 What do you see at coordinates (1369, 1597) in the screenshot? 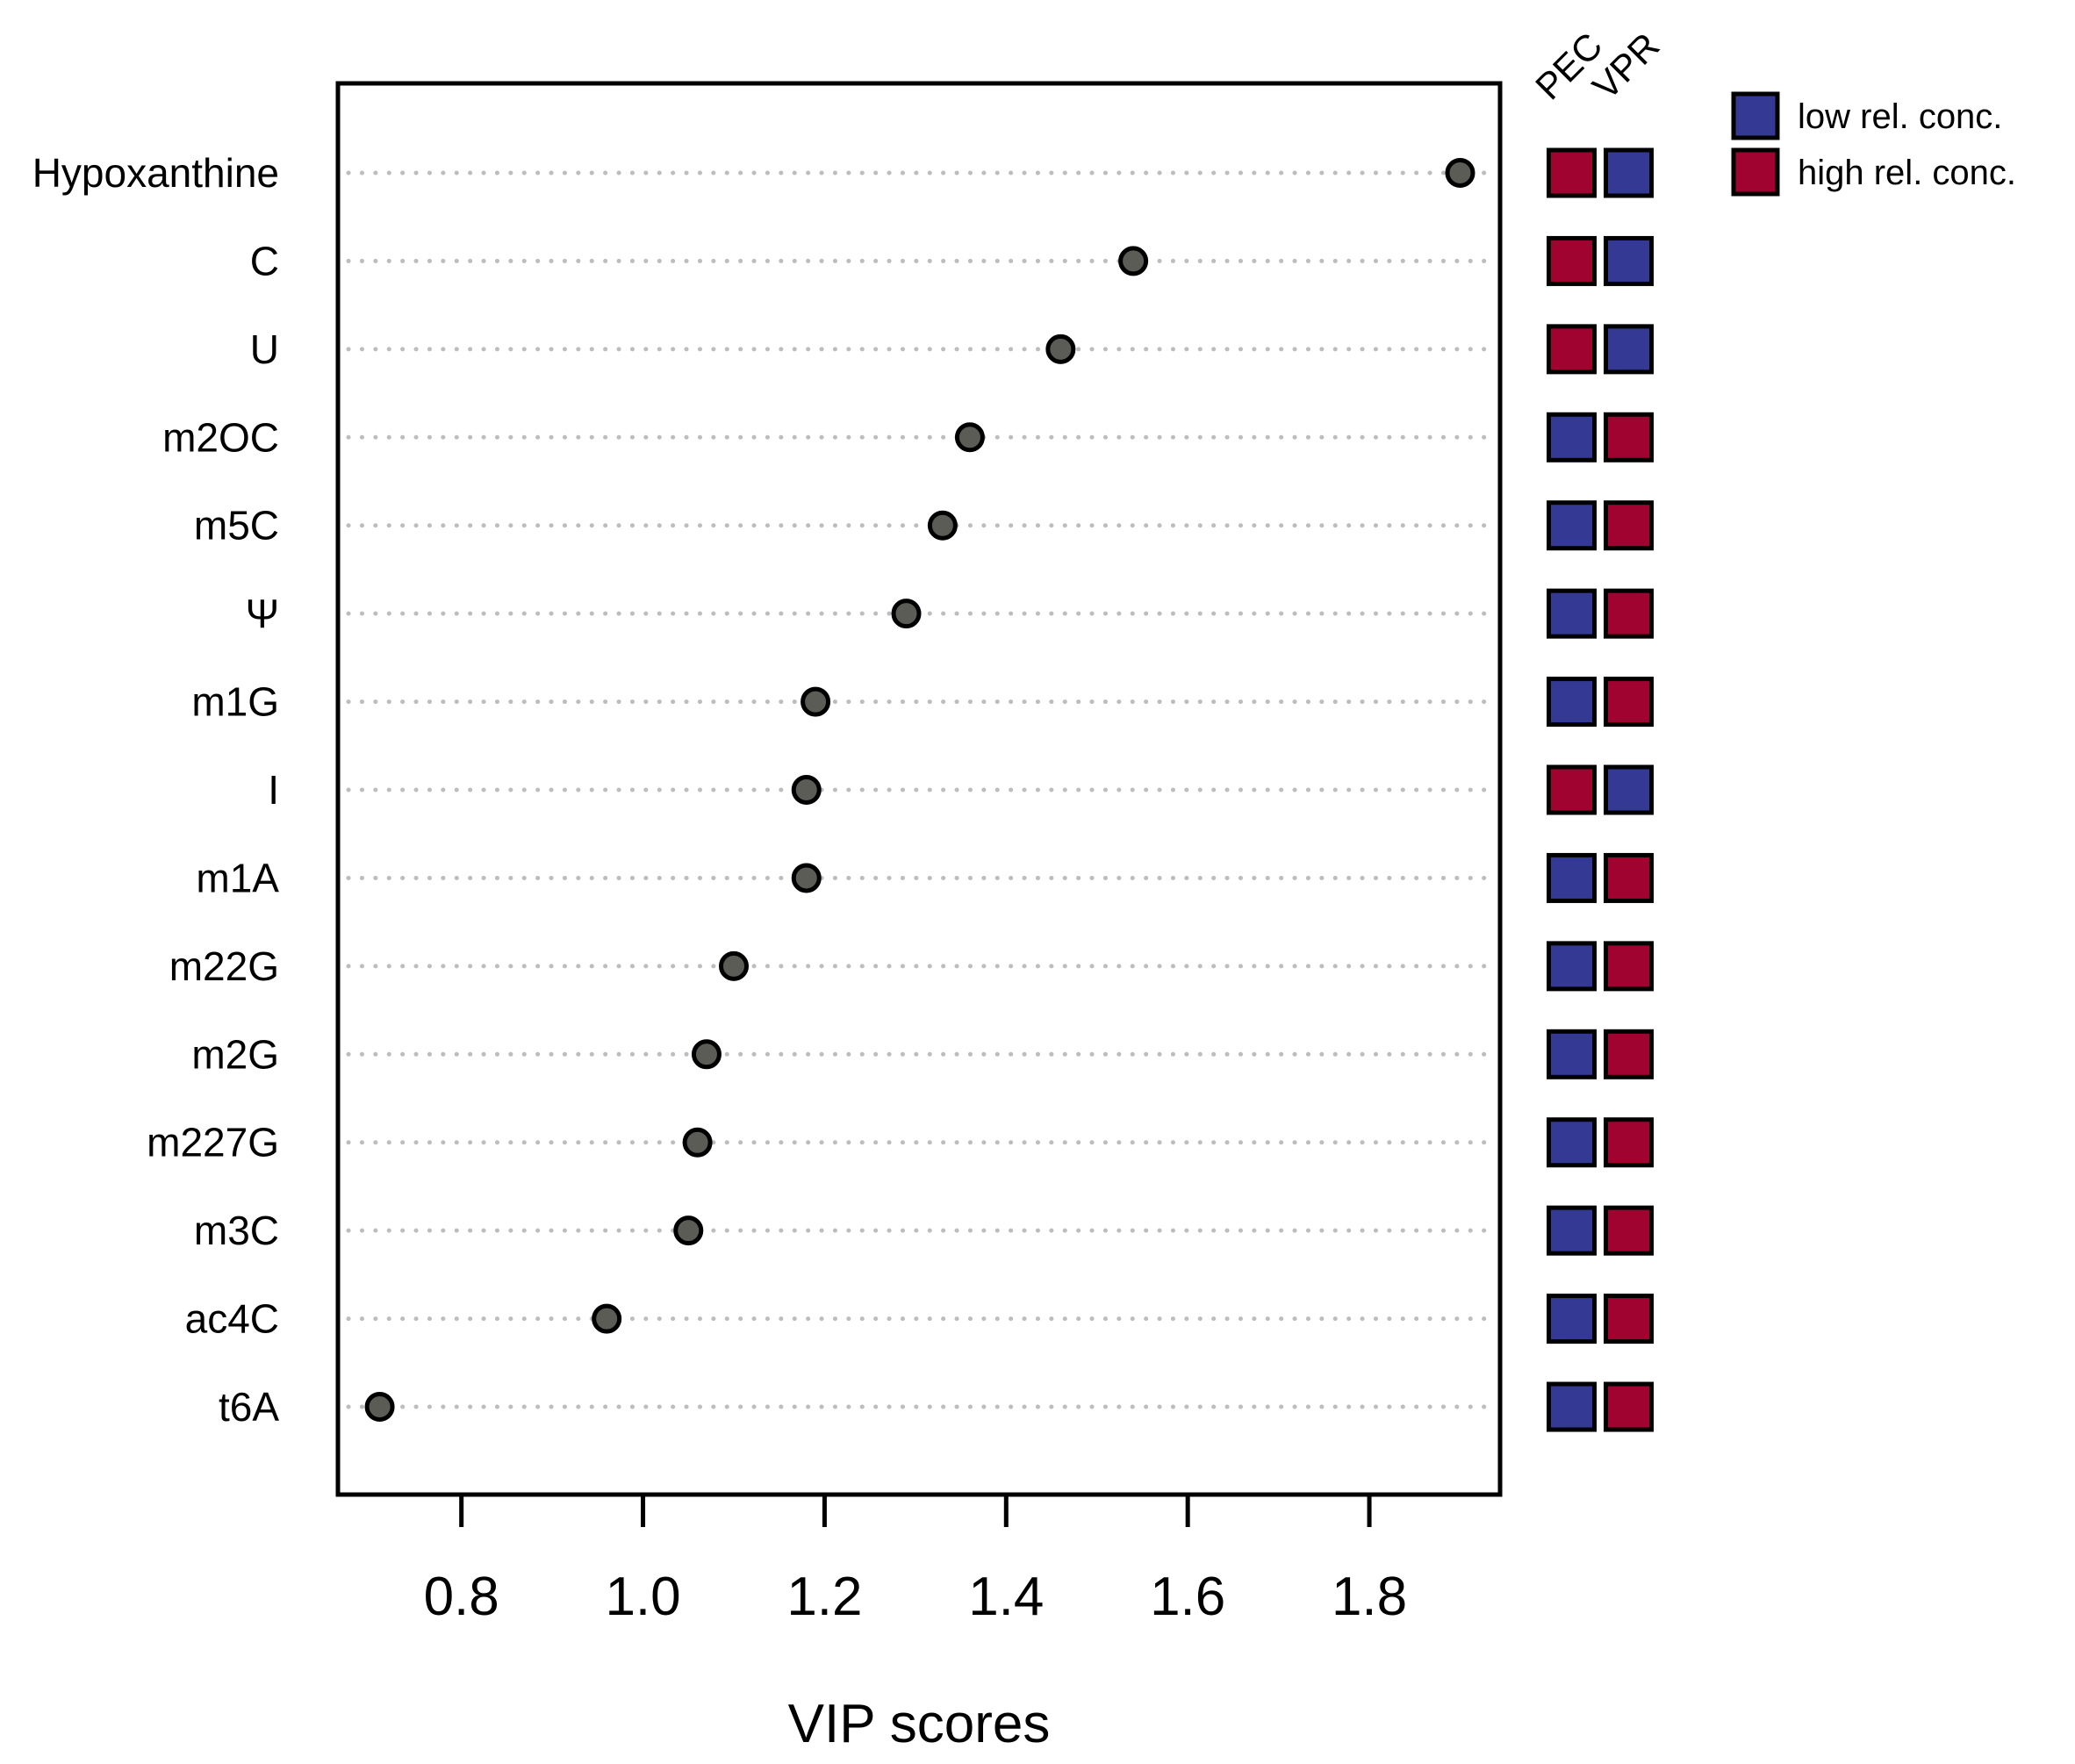
I see `x-tick-label: 1.8` at bounding box center [1369, 1597].